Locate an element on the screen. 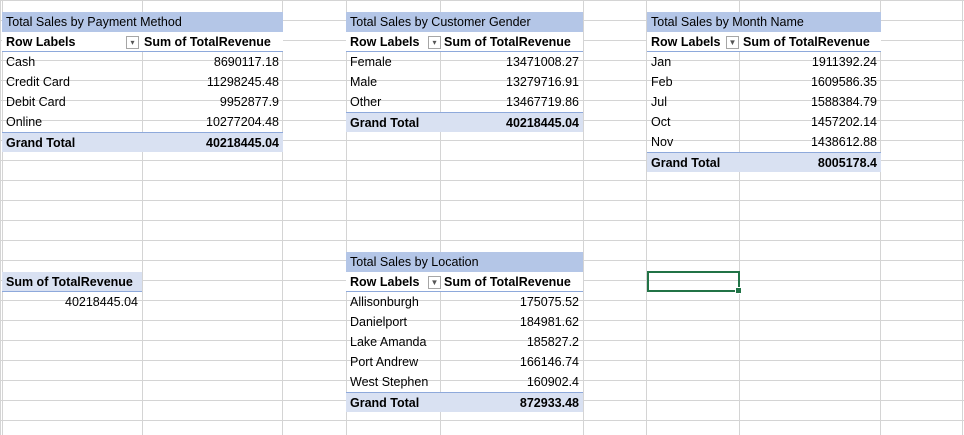  pivot-row-label: West Stephen is located at coordinates (389, 382).